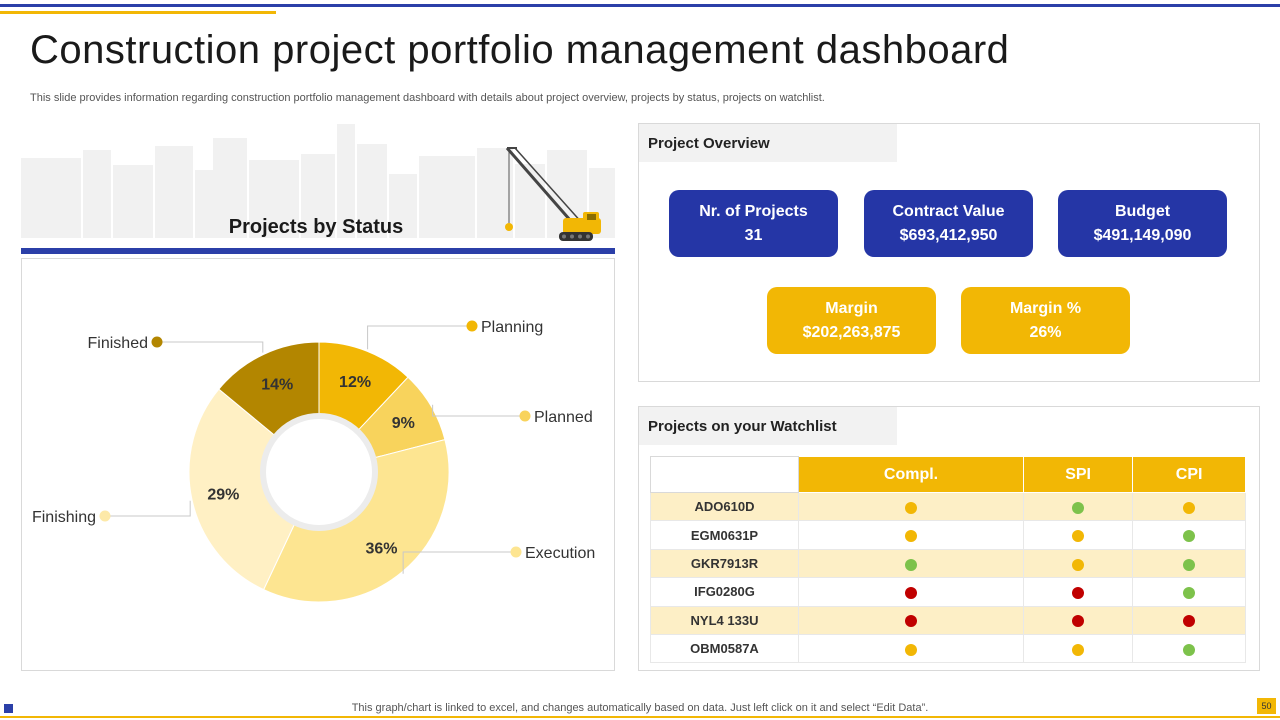 This screenshot has height=720, width=1280. Describe the element at coordinates (851, 320) in the screenshot. I see `kpi-margin: Margin $202,263,875` at that location.